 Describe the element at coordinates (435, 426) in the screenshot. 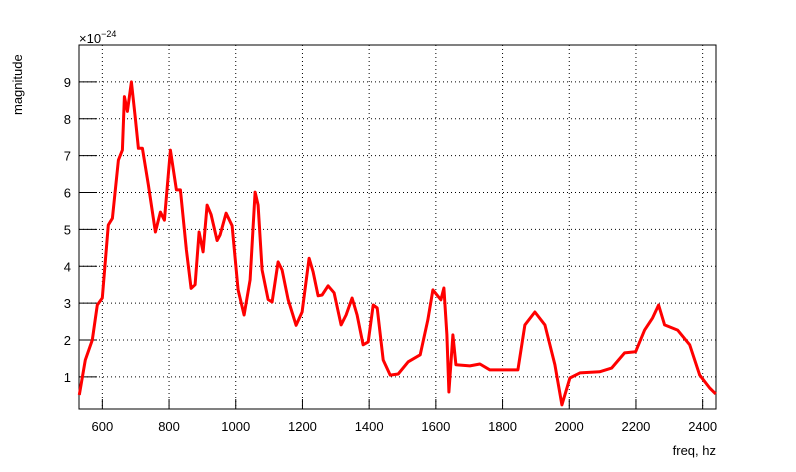

I see `x-tick-label: 1600` at that location.